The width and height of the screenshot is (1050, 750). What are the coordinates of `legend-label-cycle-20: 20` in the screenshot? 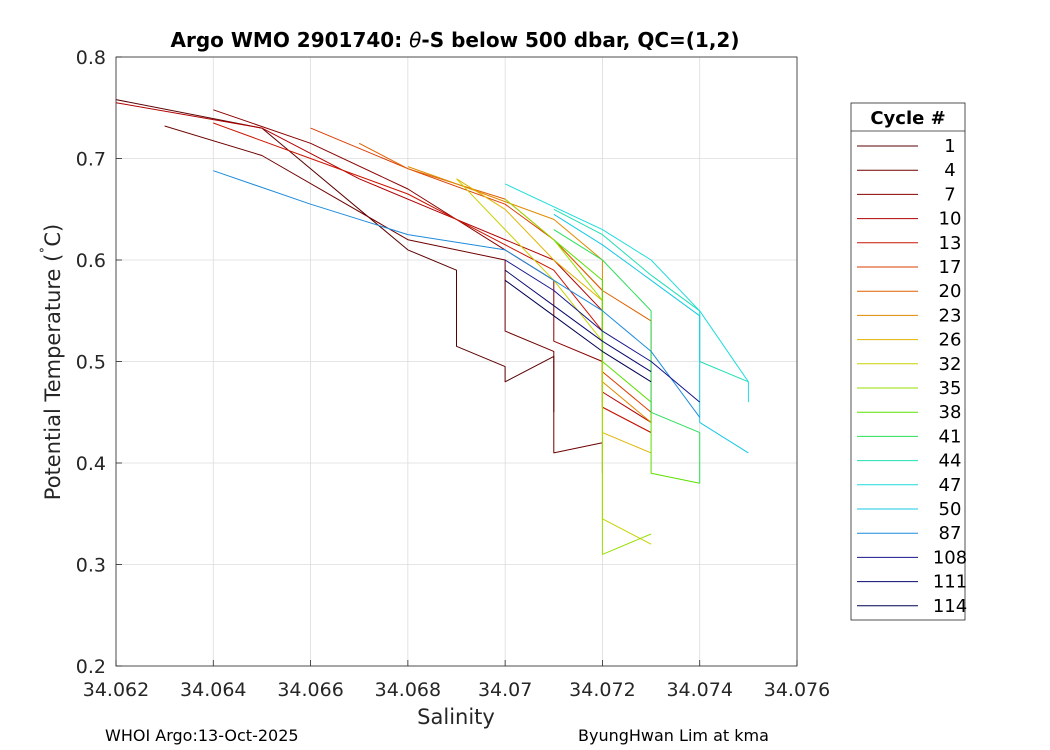 It's located at (950, 291).